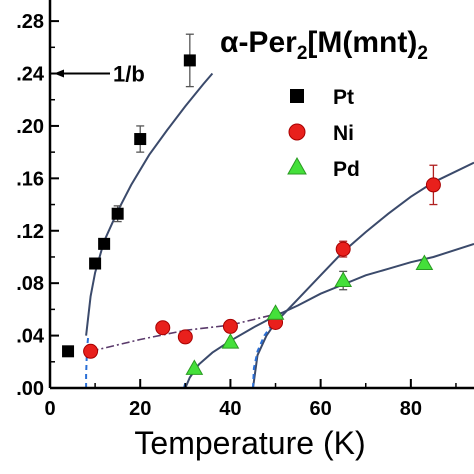  What do you see at coordinates (362, 42) in the screenshot?
I see `title-part: [M(mnt)` at bounding box center [362, 42].